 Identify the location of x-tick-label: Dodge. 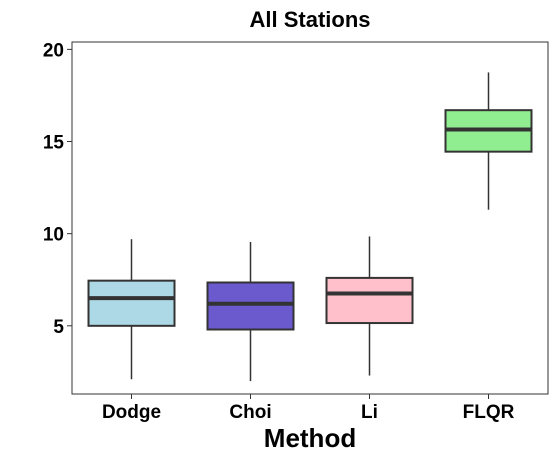
(131, 412).